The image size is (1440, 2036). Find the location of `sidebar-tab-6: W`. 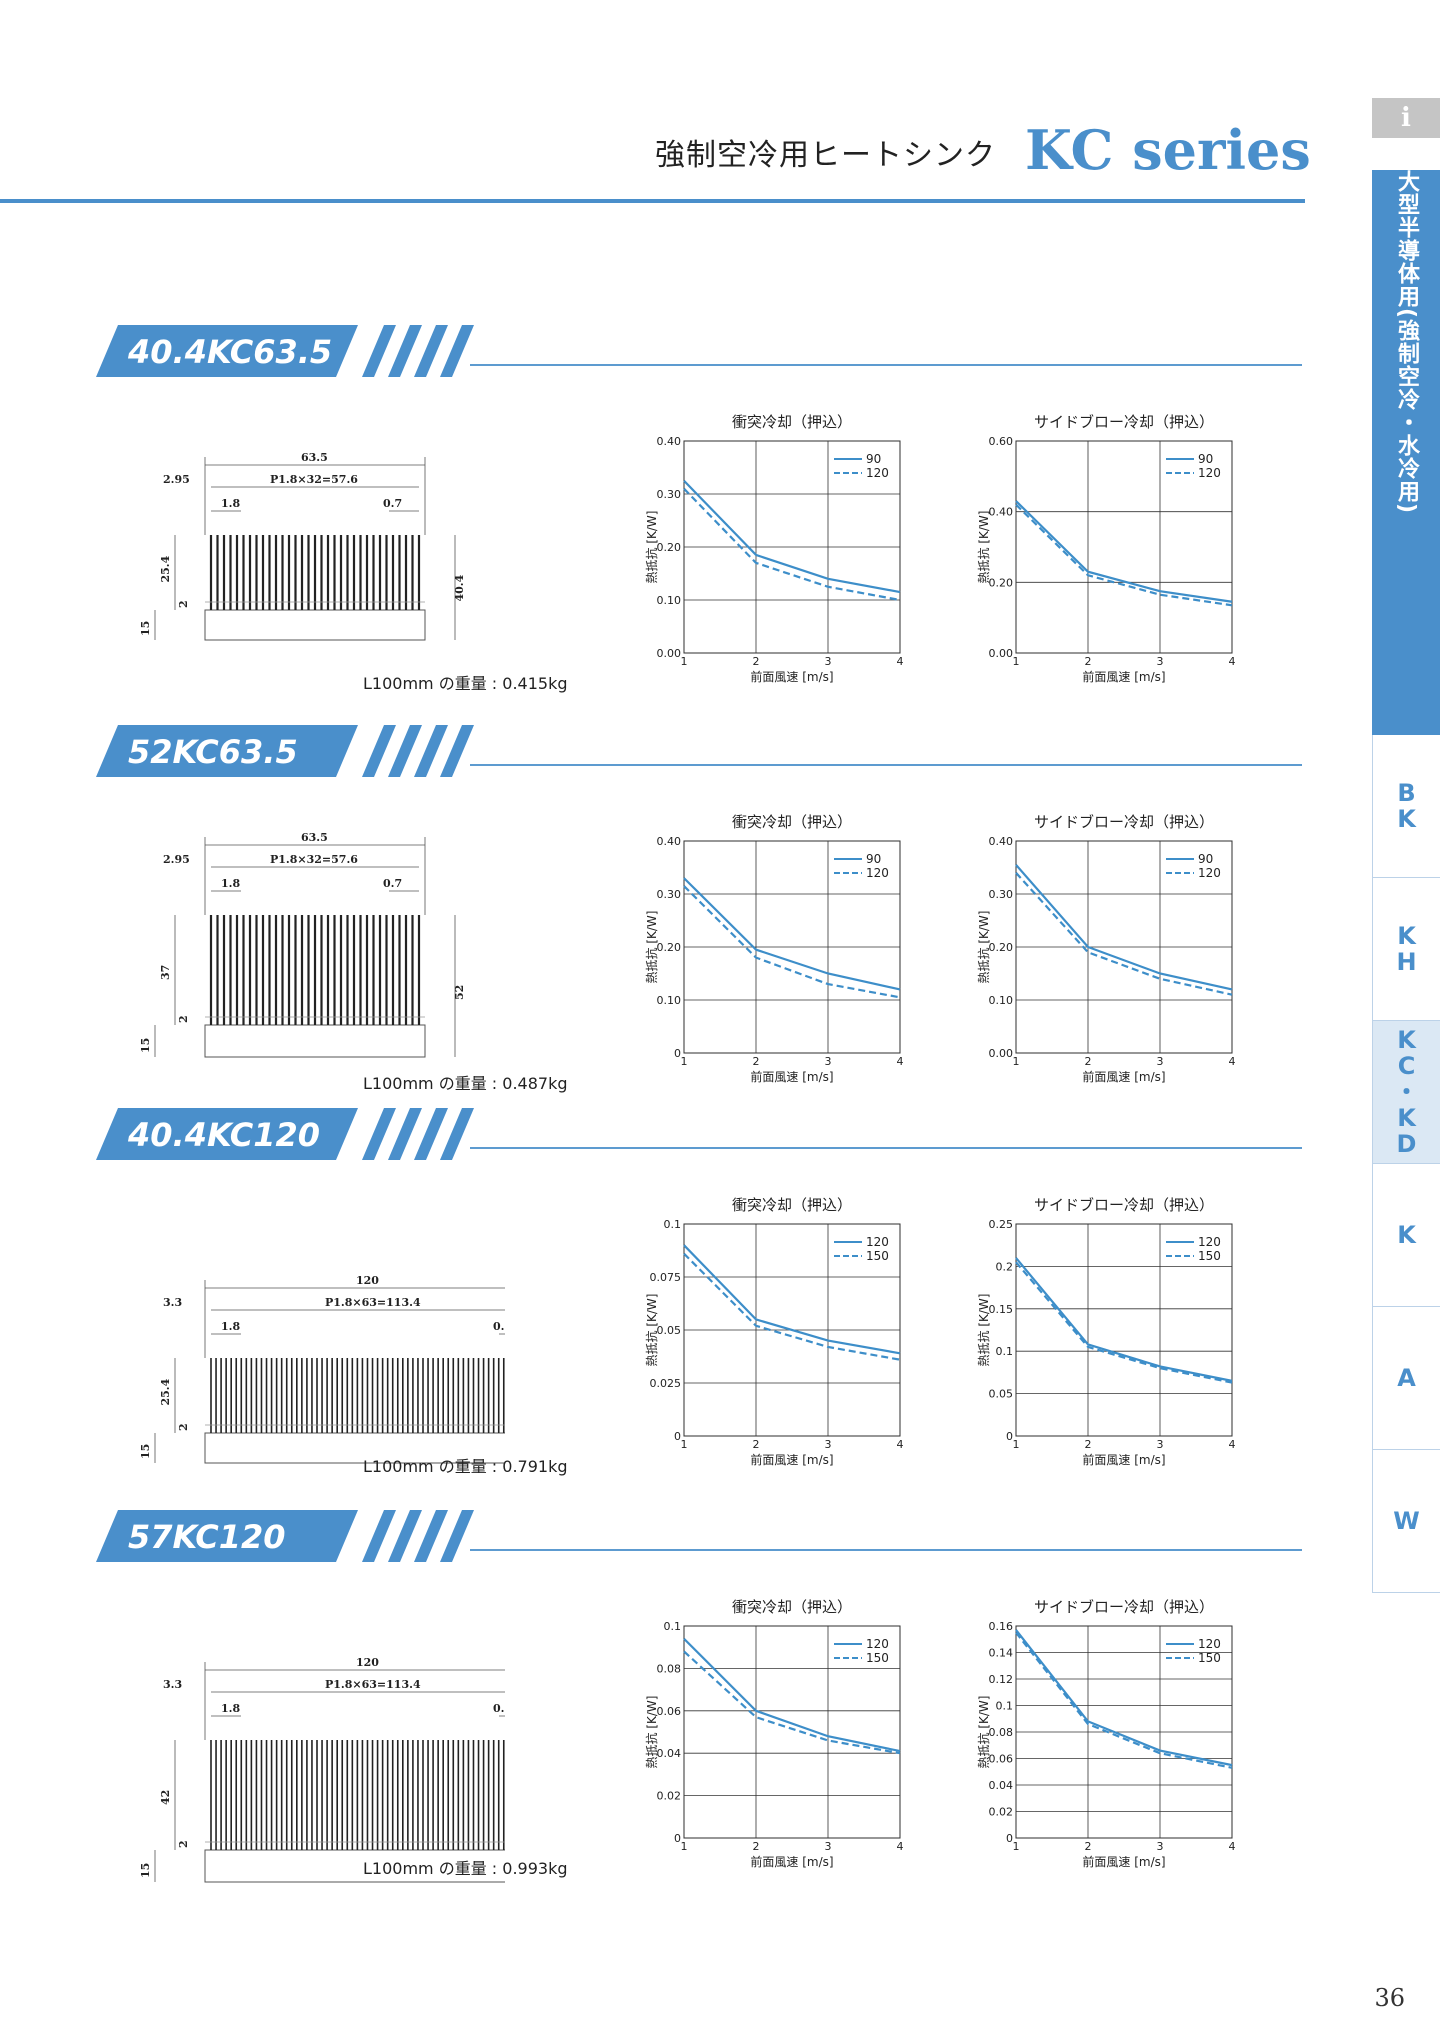

sidebar-tab-6: W is located at coordinates (1406, 1521).